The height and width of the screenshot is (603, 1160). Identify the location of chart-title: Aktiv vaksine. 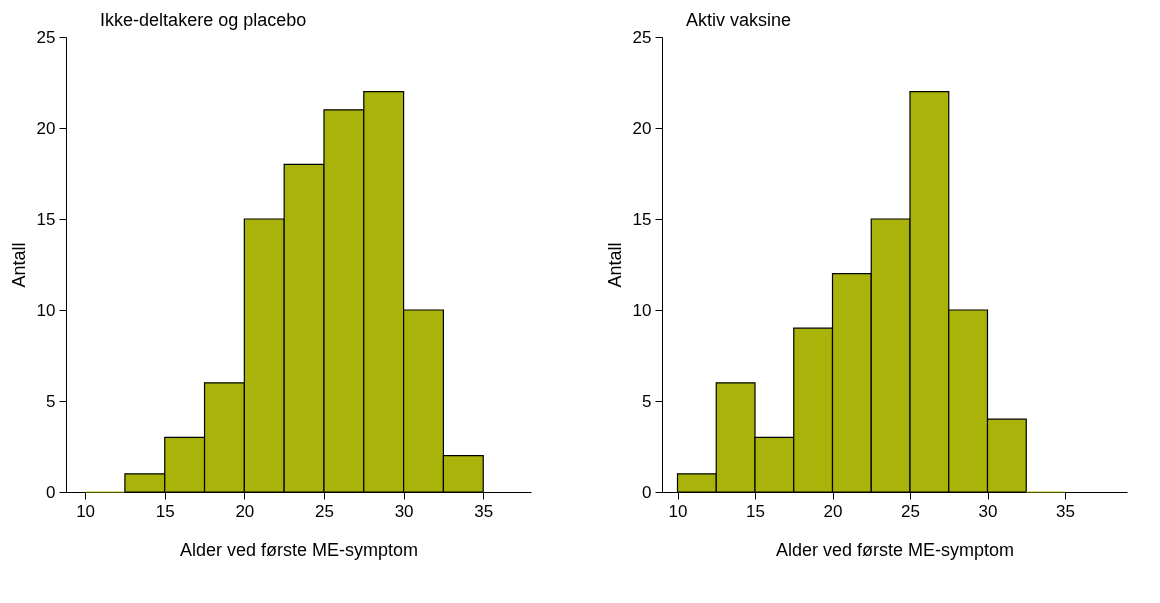
(739, 20).